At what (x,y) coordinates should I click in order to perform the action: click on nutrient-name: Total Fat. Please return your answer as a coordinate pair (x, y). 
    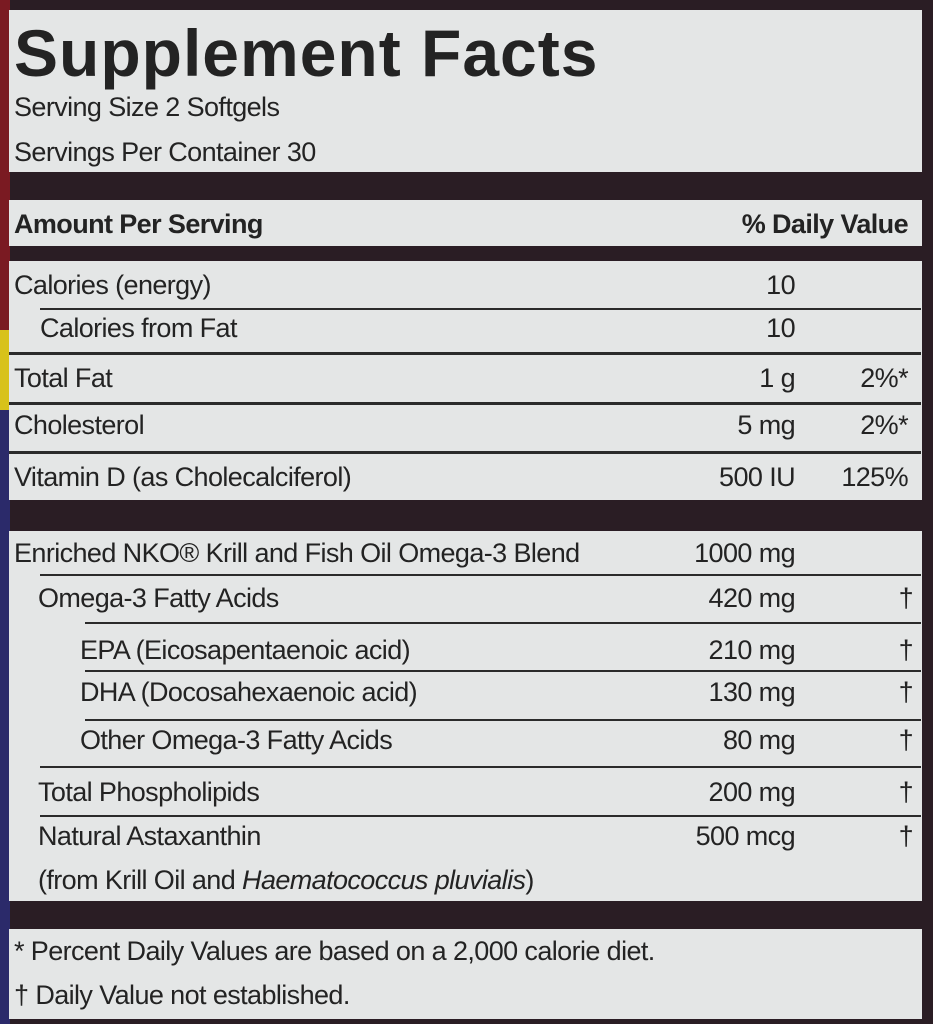
    Looking at the image, I should click on (63, 378).